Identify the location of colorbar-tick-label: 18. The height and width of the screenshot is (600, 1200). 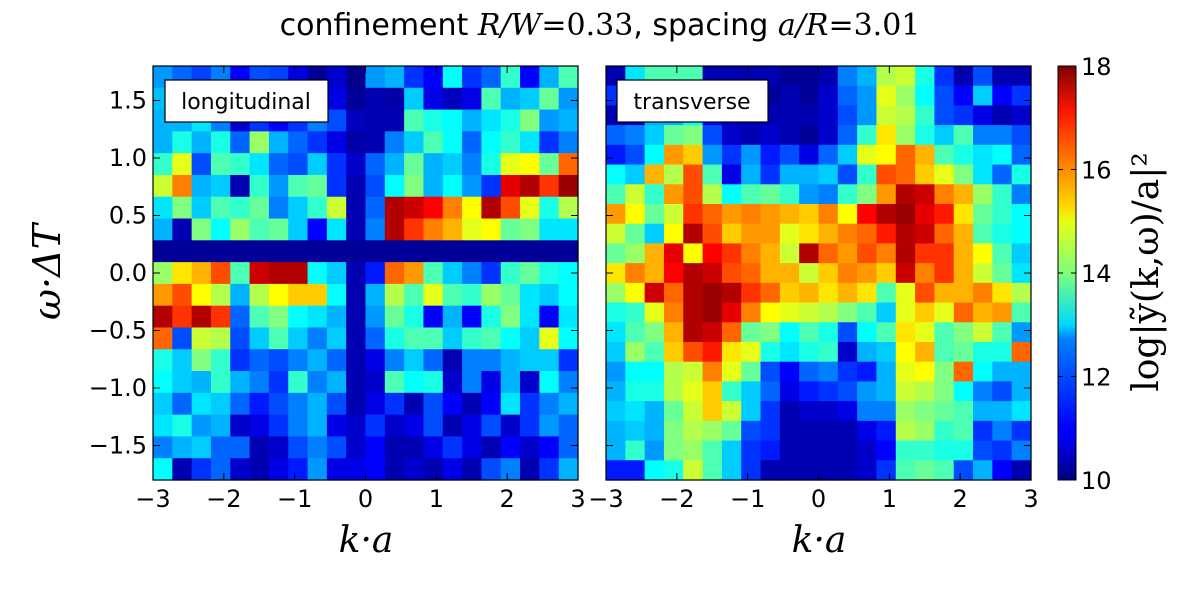
(1096, 67).